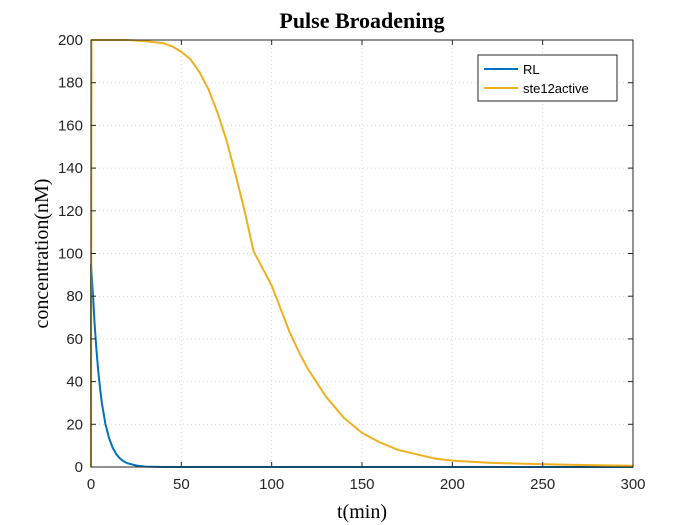  What do you see at coordinates (542, 484) in the screenshot?
I see `x-tick-label: 250` at bounding box center [542, 484].